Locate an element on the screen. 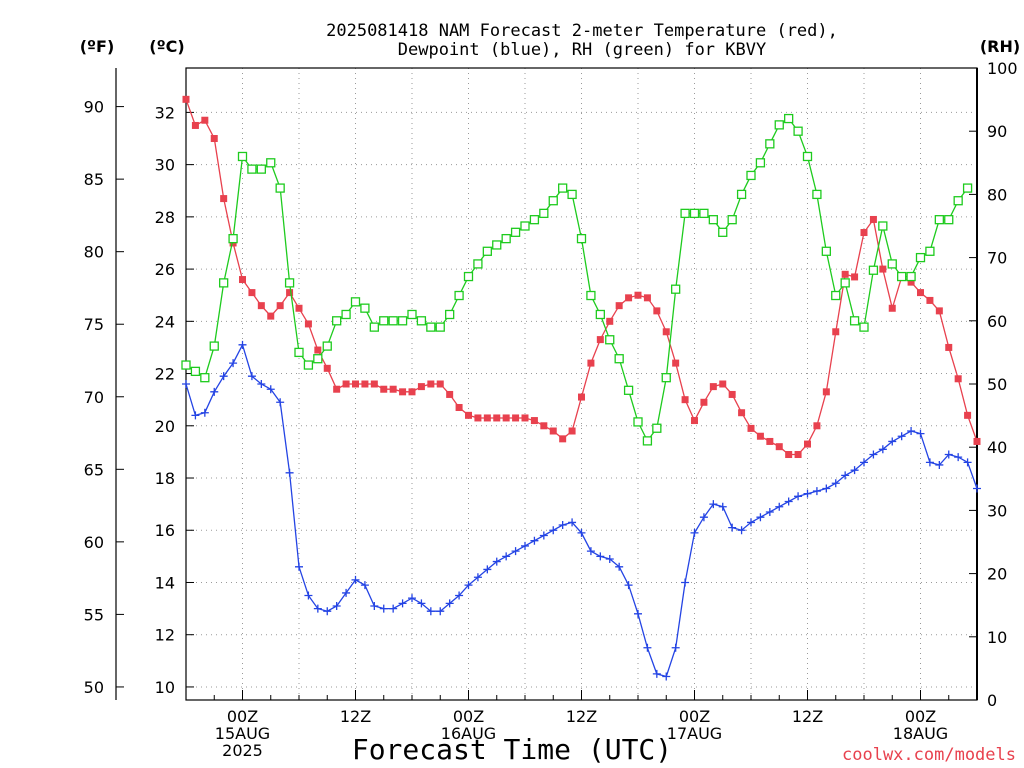  rh-tick-label: 70 is located at coordinates (997, 258).